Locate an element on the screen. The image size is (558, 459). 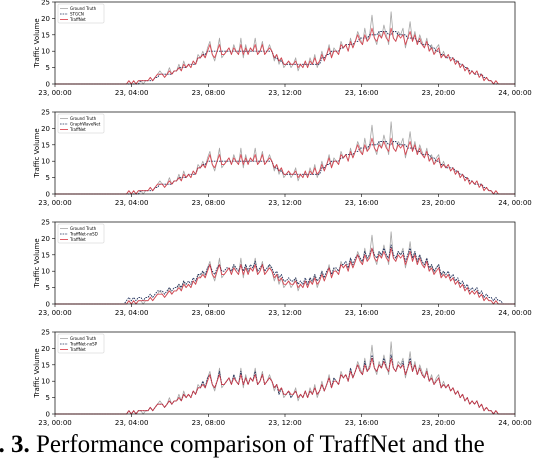
series-line-traffnet-nosd is located at coordinates (285, 274).